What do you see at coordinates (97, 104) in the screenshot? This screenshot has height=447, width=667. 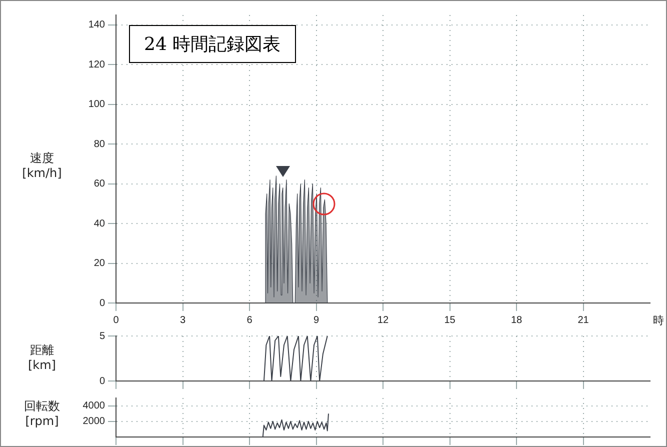 I see `y-tick-label: 100` at bounding box center [97, 104].